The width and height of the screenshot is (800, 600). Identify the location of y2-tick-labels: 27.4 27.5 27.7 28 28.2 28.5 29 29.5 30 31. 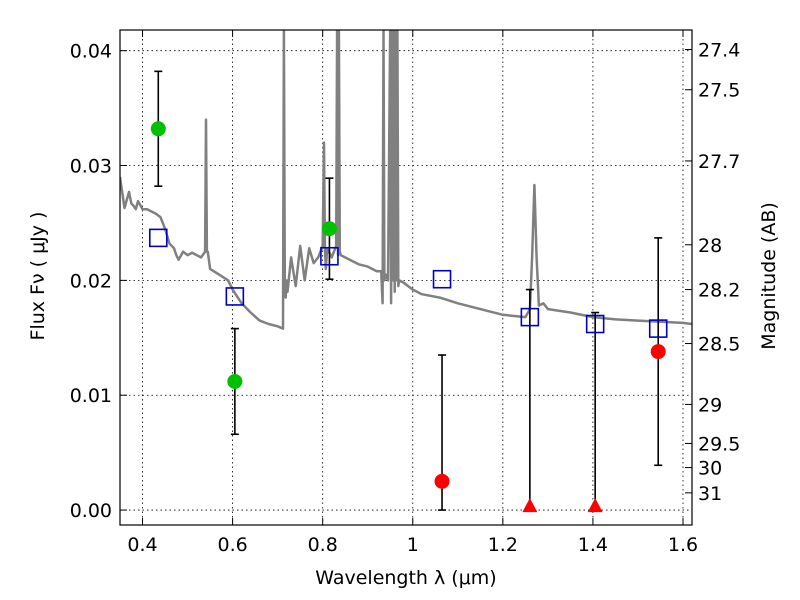
(719, 272).